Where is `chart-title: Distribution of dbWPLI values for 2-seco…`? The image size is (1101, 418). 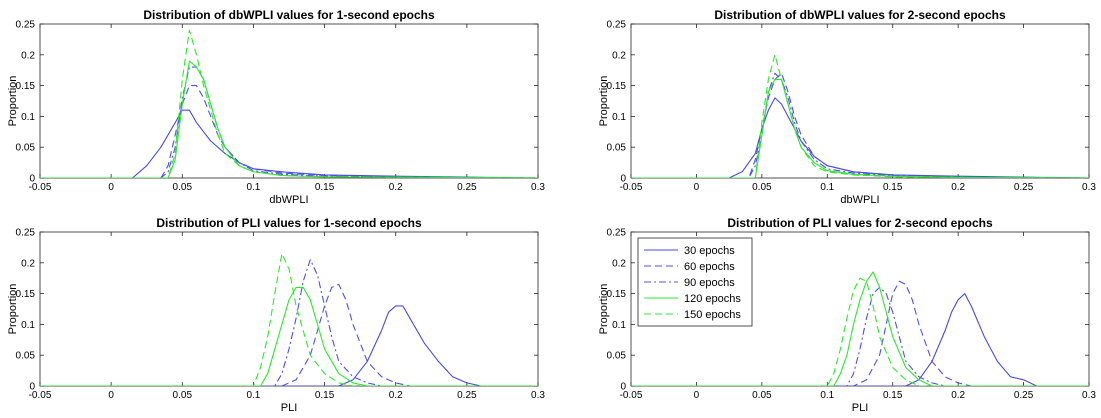
chart-title: Distribution of dbWPLI values for 2-seco… is located at coordinates (860, 15).